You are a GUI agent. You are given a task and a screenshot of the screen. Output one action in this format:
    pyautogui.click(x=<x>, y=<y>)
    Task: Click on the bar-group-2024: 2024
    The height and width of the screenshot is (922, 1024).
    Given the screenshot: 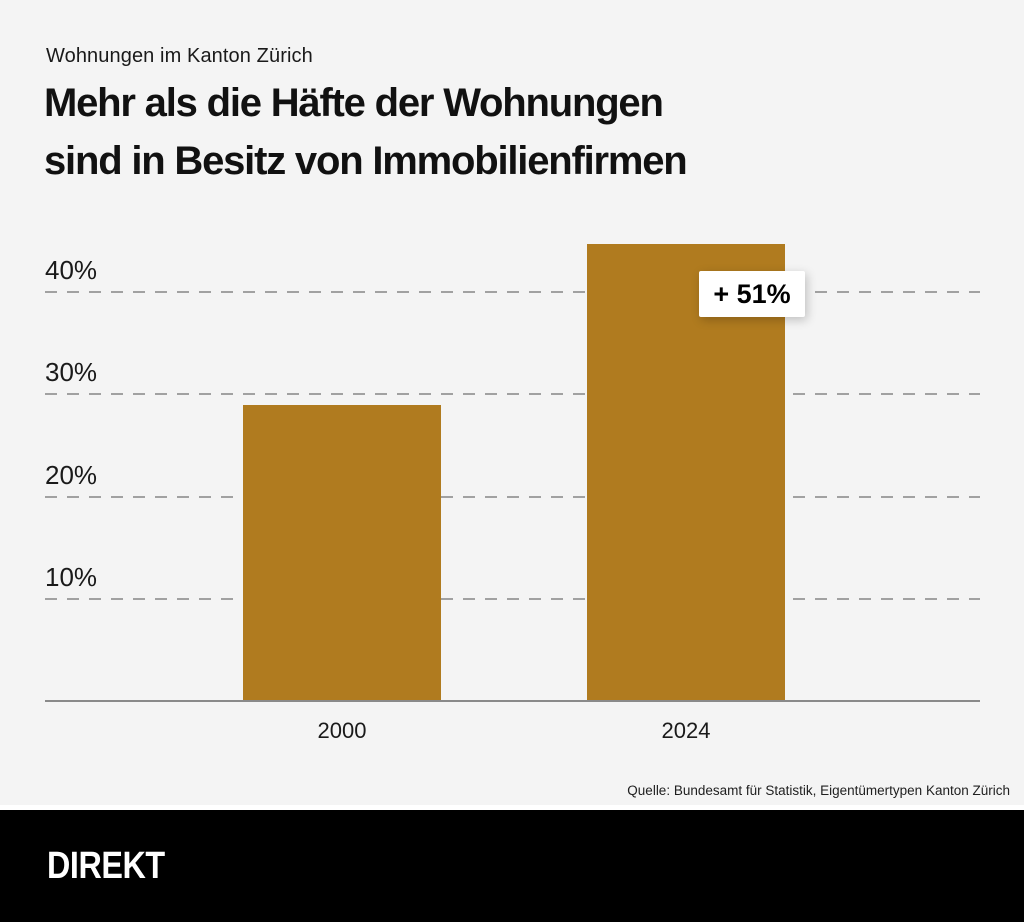 What is the action you would take?
    pyautogui.click(x=686, y=486)
    